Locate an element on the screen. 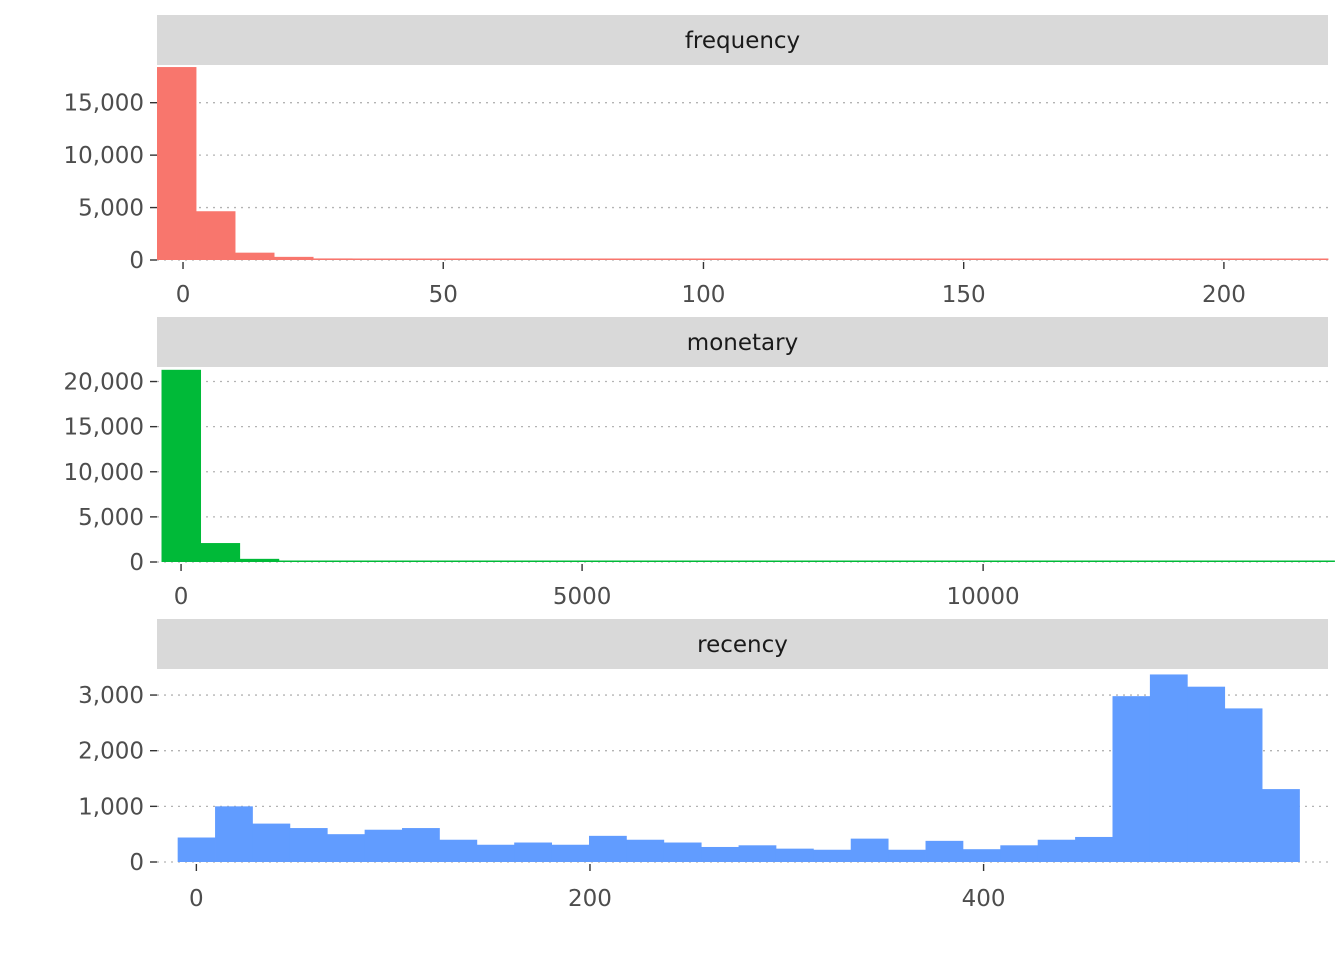 Image resolution: width=1344 pixels, height=960 pixels. y-tick-label: 3,000 is located at coordinates (111, 696).